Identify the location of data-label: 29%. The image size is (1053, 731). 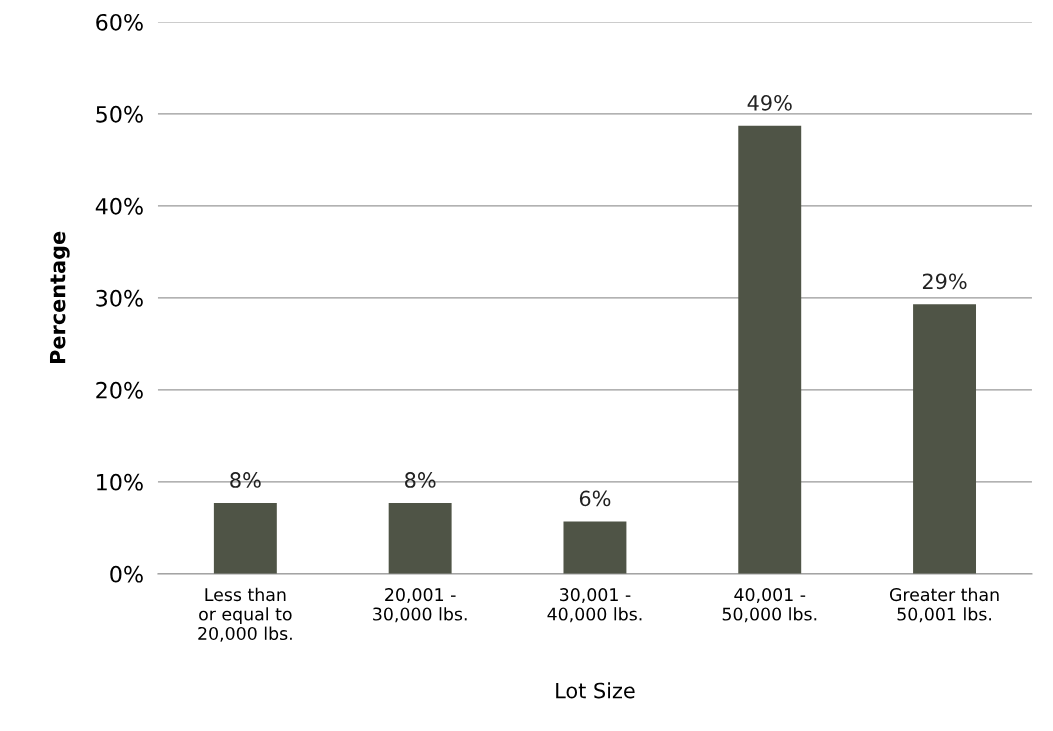
(944, 281).